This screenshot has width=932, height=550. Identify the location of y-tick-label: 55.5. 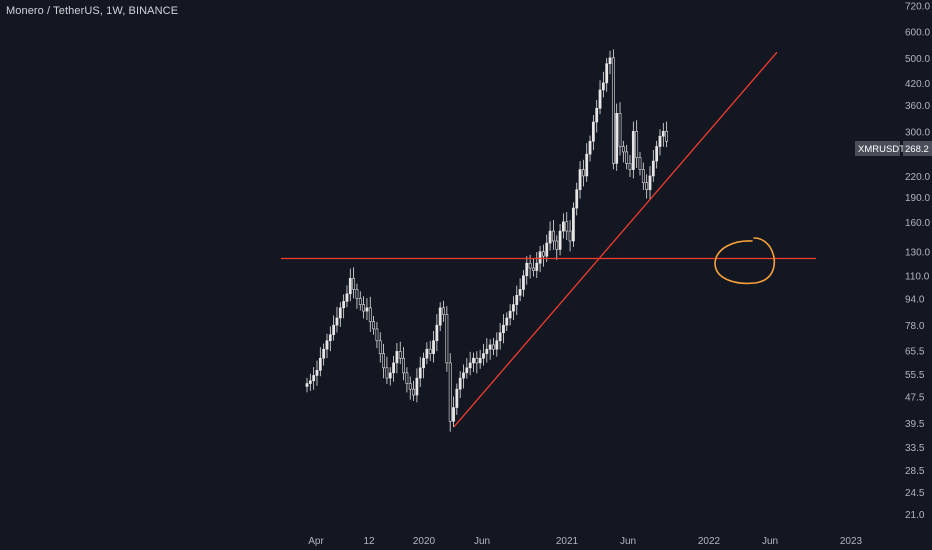
(915, 375).